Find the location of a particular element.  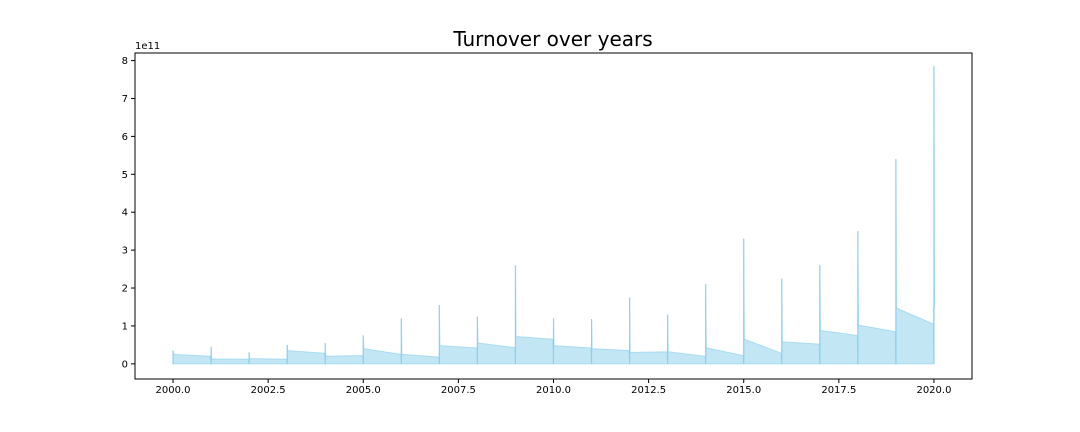

y-tick-label: 6 is located at coordinates (125, 137).